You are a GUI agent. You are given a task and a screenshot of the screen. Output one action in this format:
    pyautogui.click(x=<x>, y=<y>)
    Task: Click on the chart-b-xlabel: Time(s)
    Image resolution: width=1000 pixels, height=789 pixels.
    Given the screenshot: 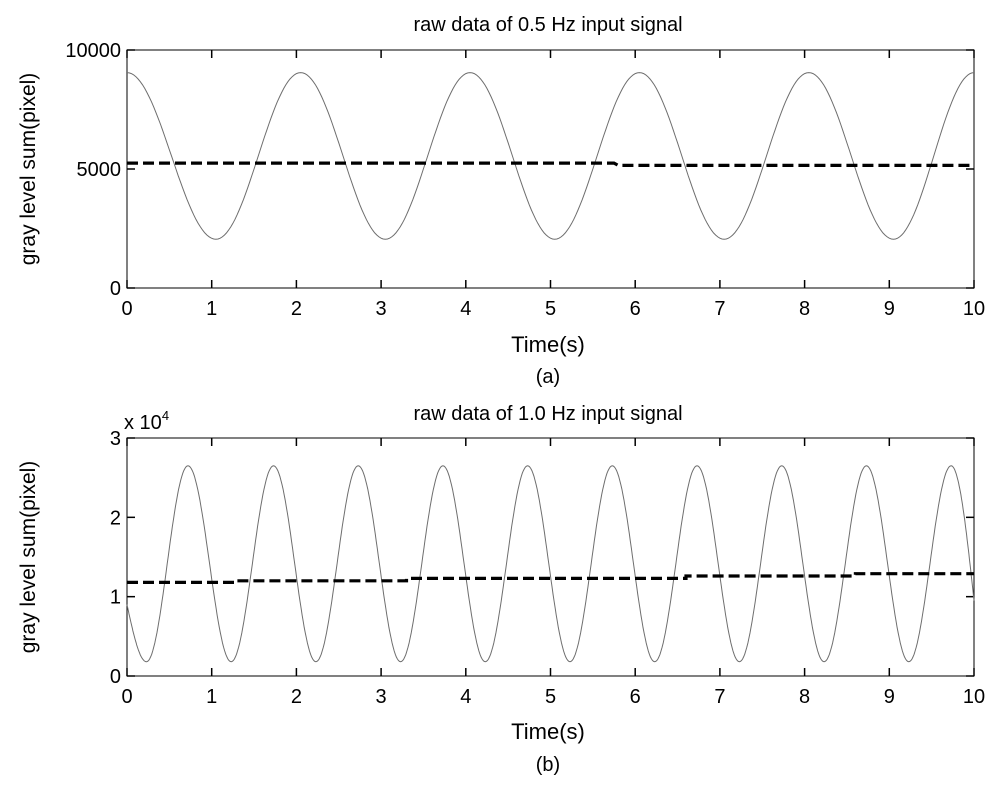 What is the action you would take?
    pyautogui.click(x=548, y=731)
    